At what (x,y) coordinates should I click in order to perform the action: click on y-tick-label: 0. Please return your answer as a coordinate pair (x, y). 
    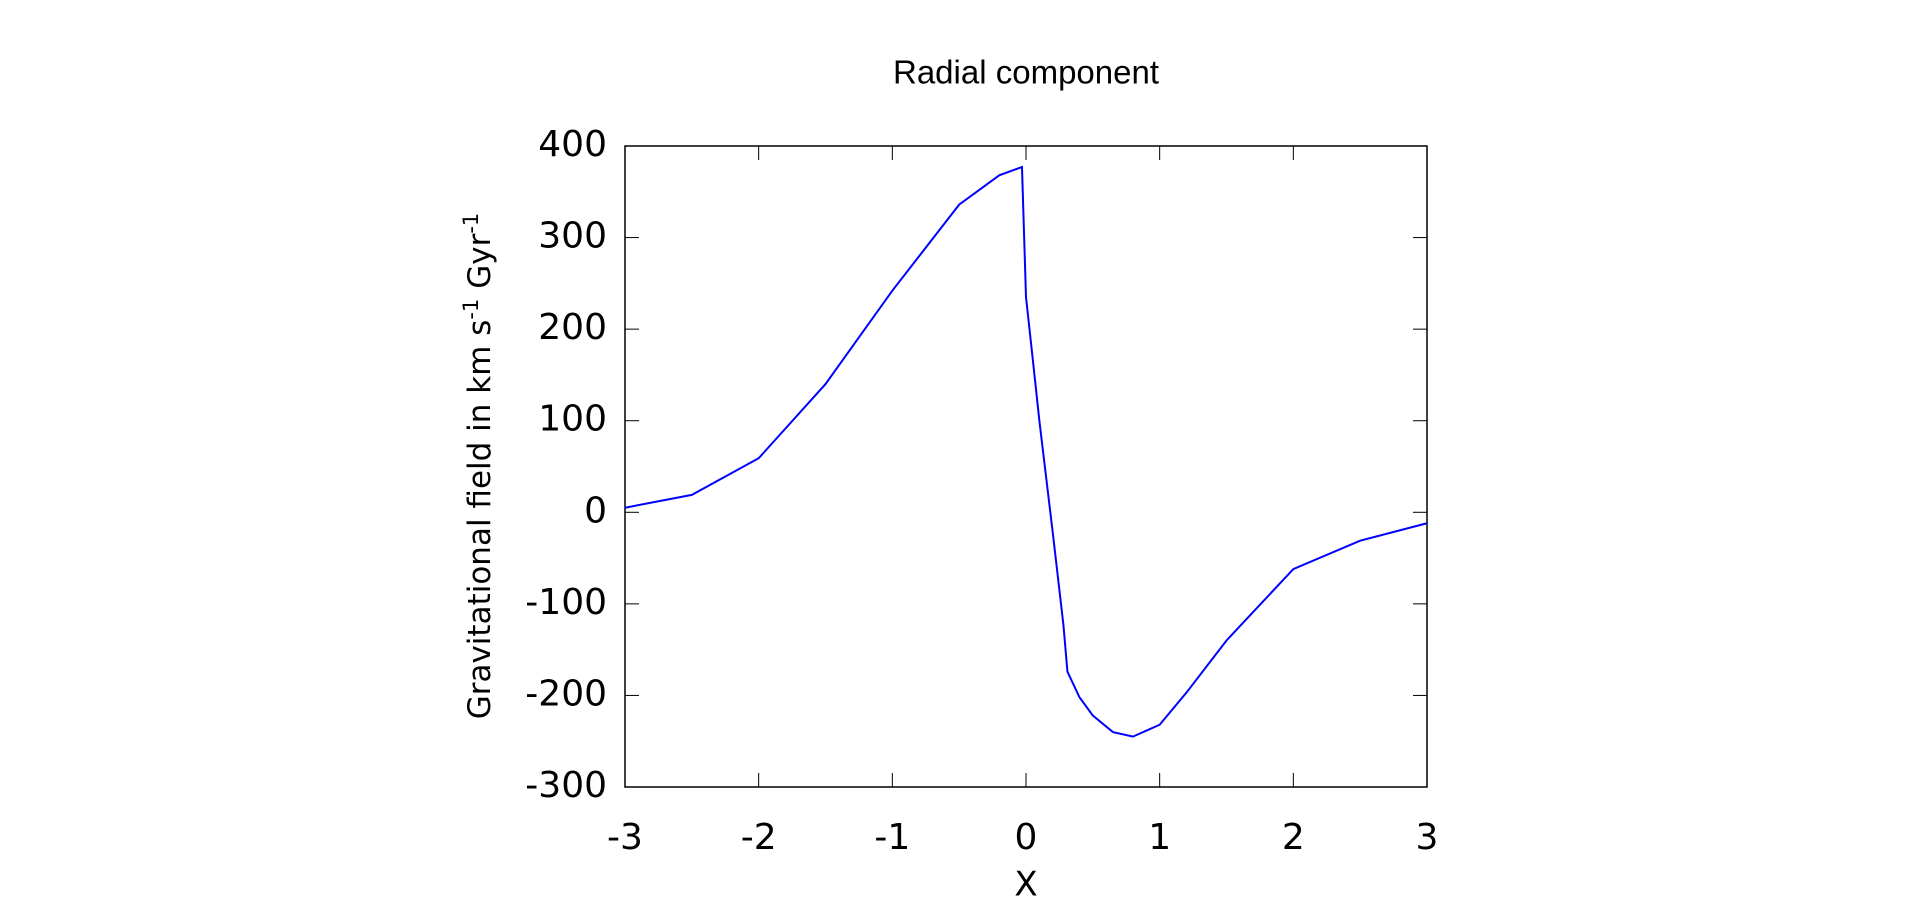
    Looking at the image, I should click on (595, 510).